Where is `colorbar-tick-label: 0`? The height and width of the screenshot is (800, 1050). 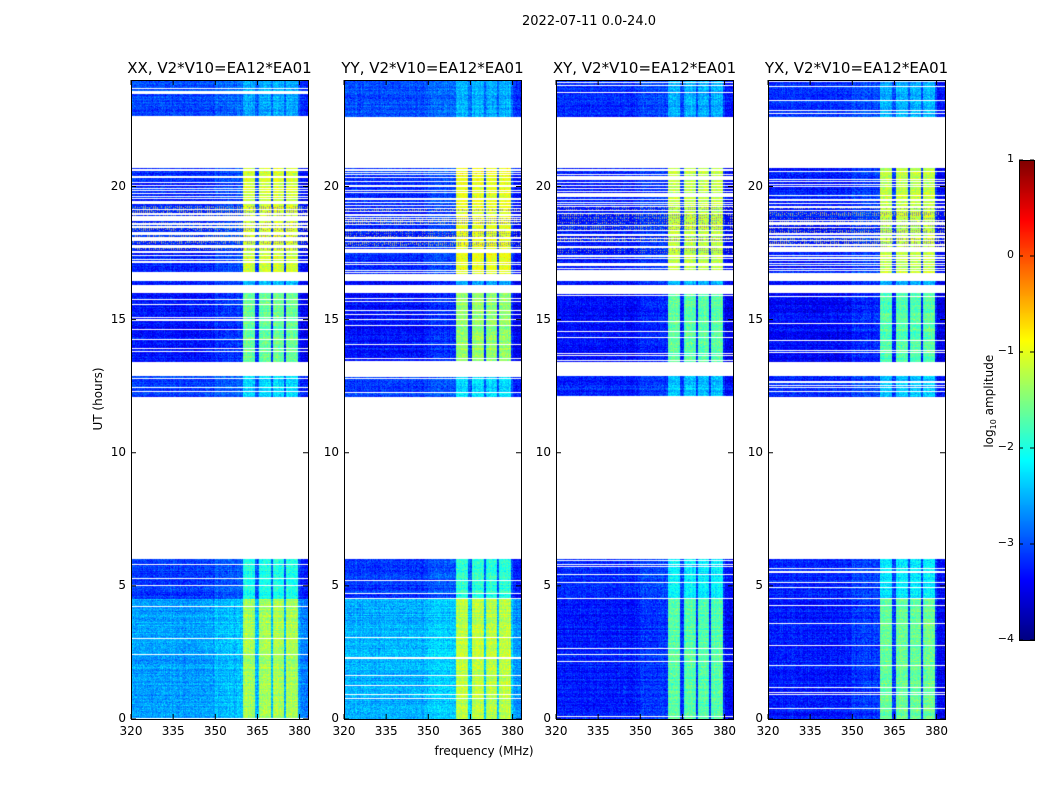
colorbar-tick-label: 0 is located at coordinates (1010, 254).